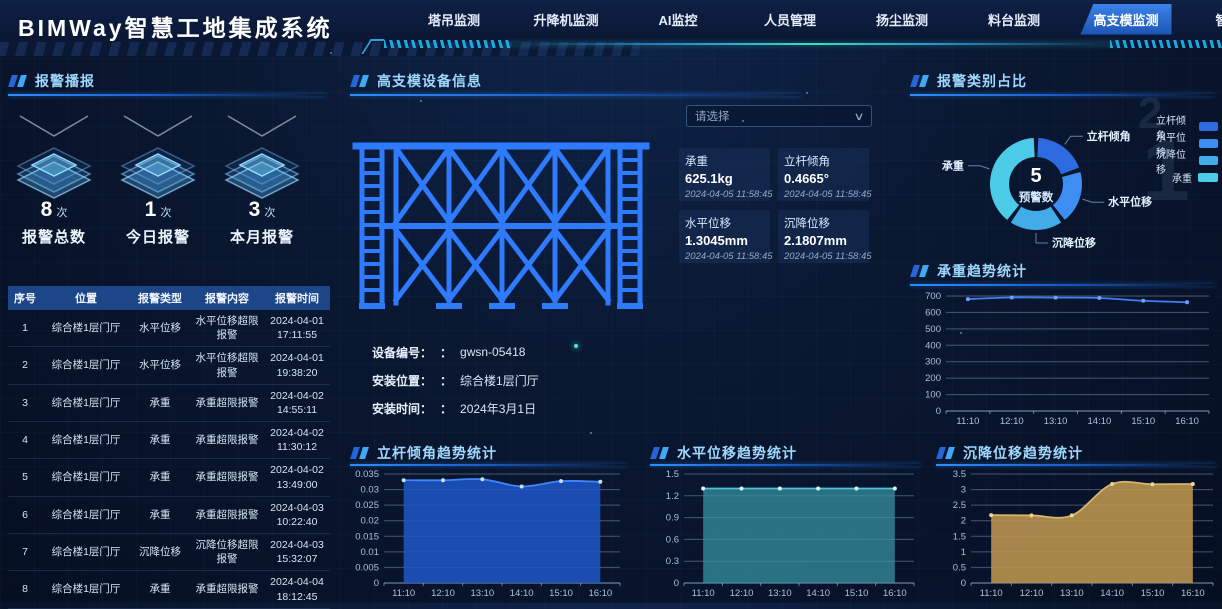  What do you see at coordinates (453, 20) in the screenshot?
I see `nav-tab-tower-crane: 塔吊监测` at bounding box center [453, 20].